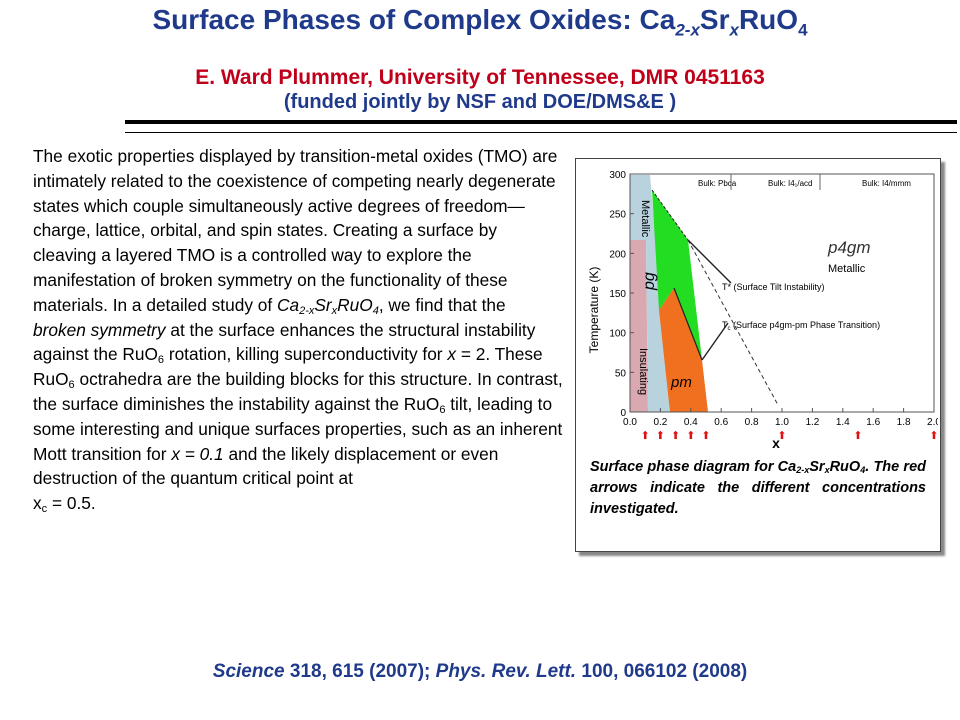 The width and height of the screenshot is (960, 720). Describe the element at coordinates (307, 310) in the screenshot. I see `formula-sub: 2-x` at that location.